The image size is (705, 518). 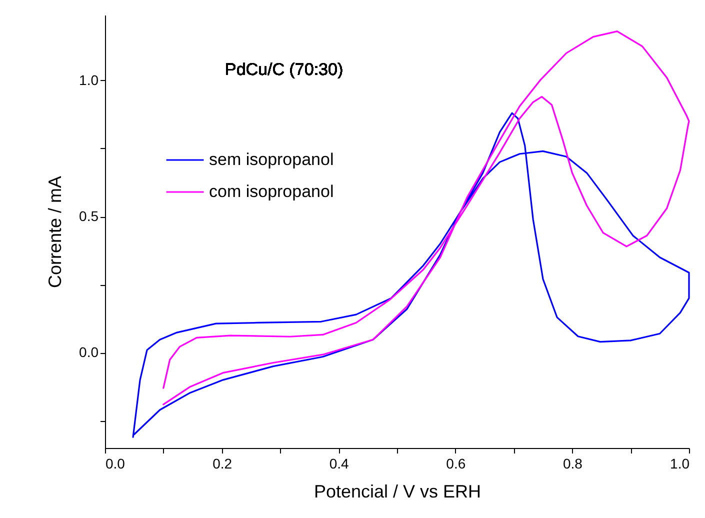 What do you see at coordinates (680, 464) in the screenshot?
I see `x-tick-label: 1.0` at bounding box center [680, 464].